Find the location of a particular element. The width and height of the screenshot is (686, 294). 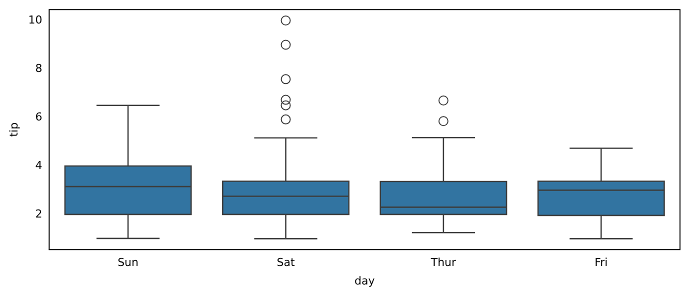

x-tick-label: Thur is located at coordinates (443, 263).